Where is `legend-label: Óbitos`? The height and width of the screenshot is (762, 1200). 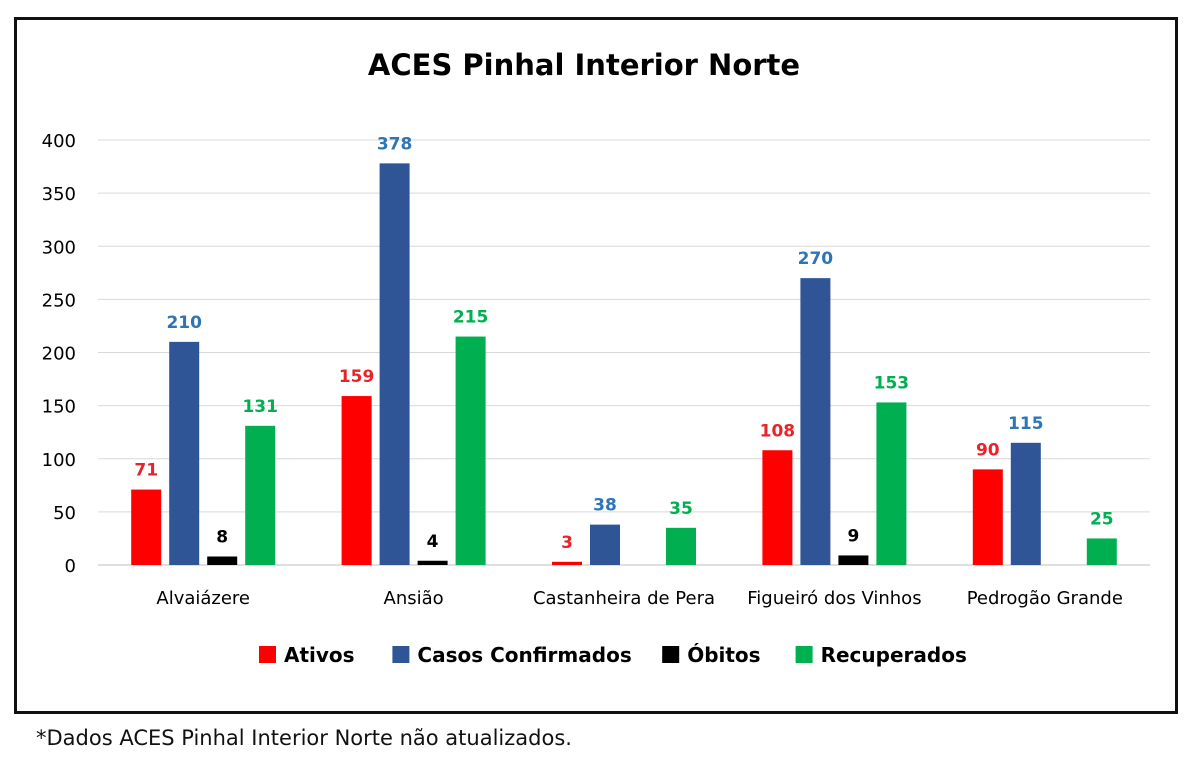
legend-label: Óbitos is located at coordinates (723, 655).